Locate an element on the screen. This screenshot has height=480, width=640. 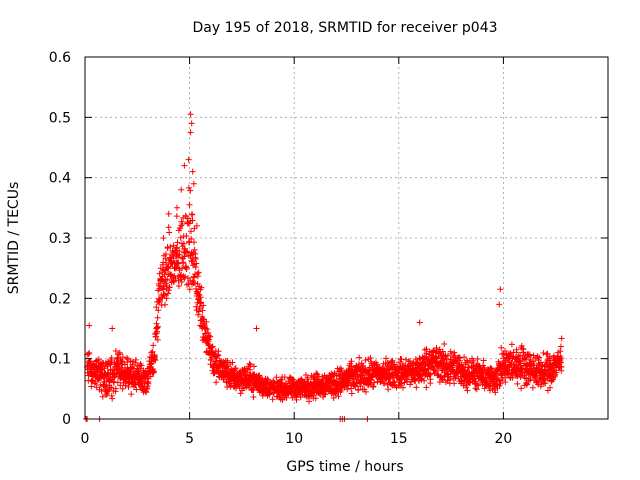
x-tick-label: 20 is located at coordinates (503, 439).